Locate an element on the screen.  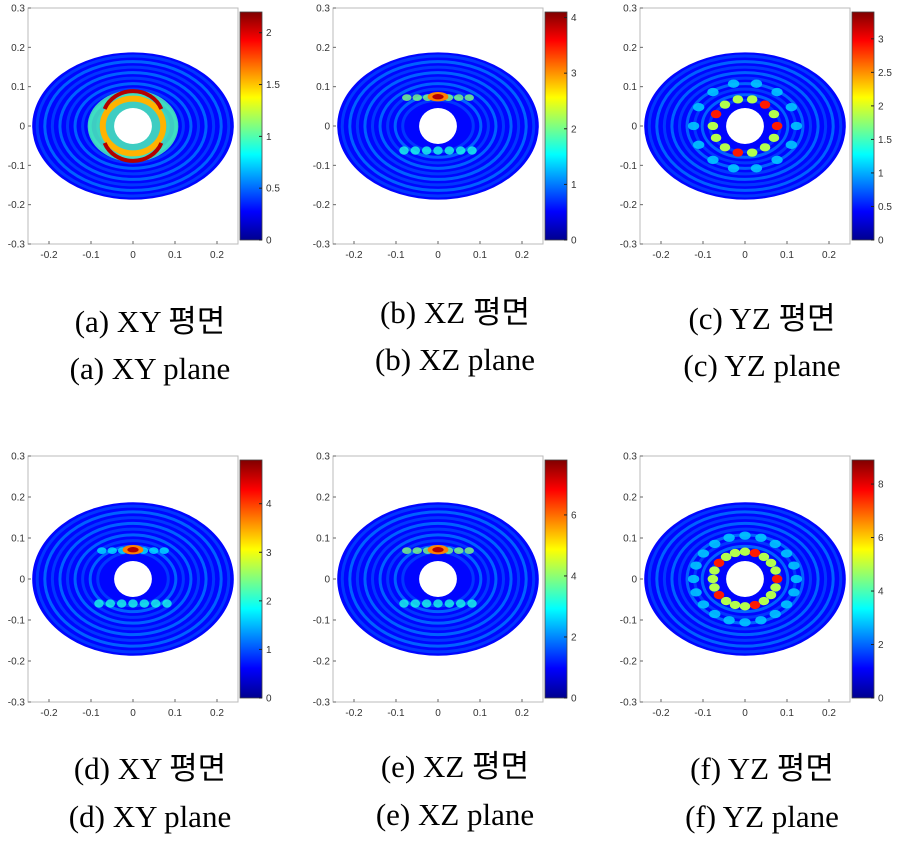
colorbar is located at coordinates (556, 579).